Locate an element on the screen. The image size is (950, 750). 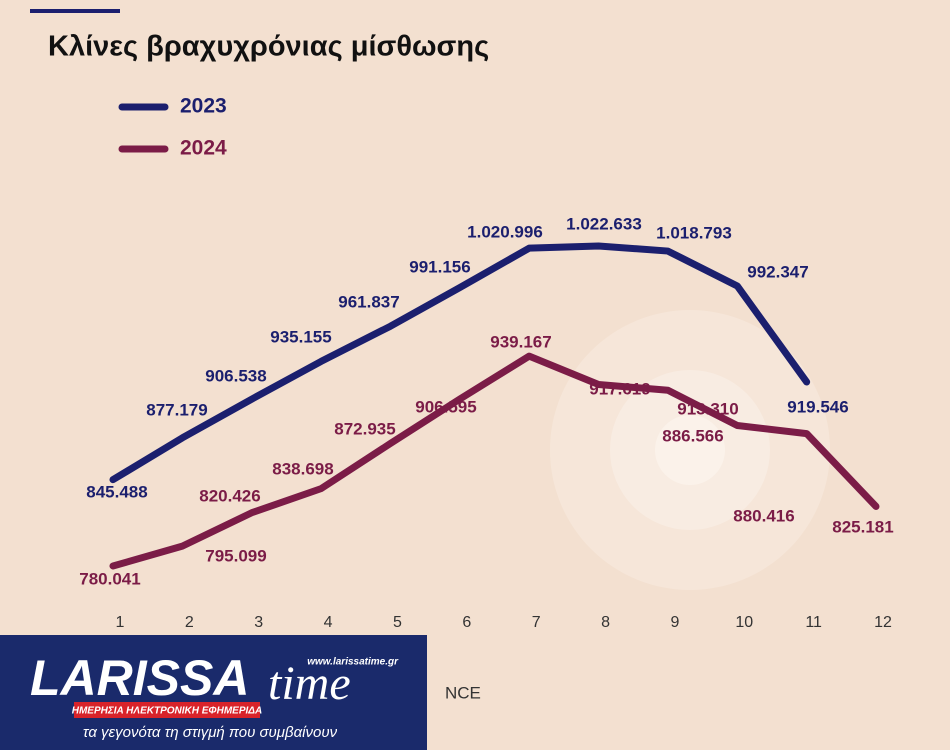
value-label: 961.837 is located at coordinates (368, 301).